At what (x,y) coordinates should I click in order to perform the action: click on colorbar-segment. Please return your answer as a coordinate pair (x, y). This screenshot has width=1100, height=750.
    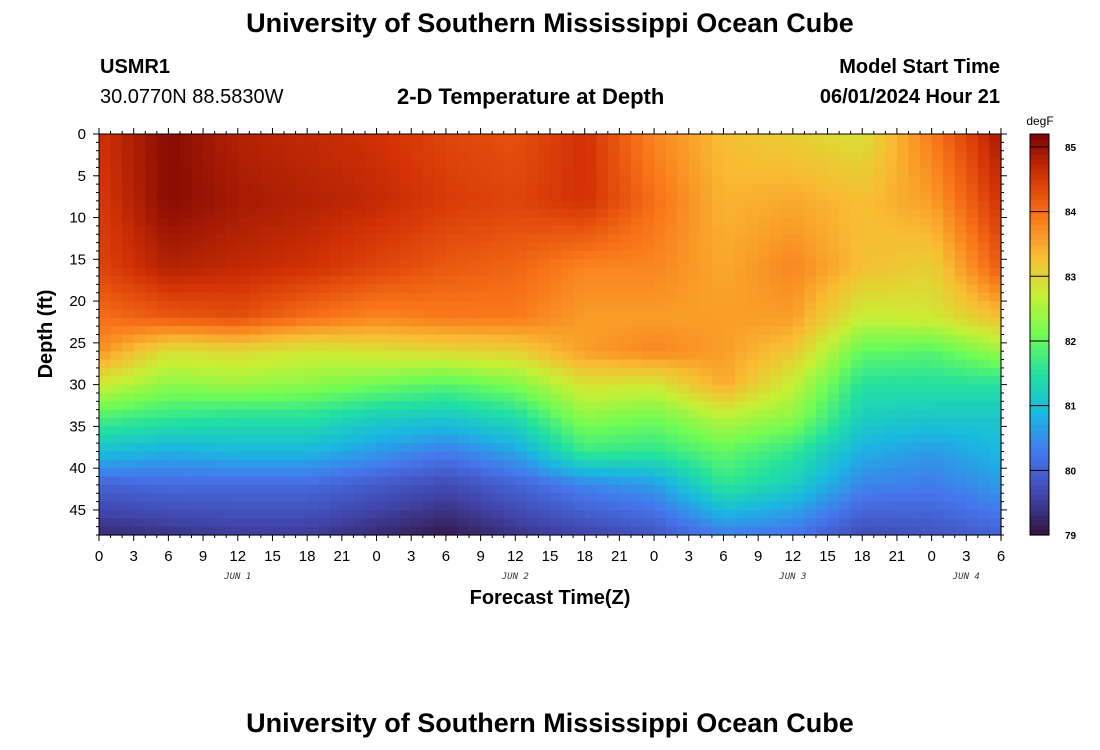
    Looking at the image, I should click on (1039, 462).